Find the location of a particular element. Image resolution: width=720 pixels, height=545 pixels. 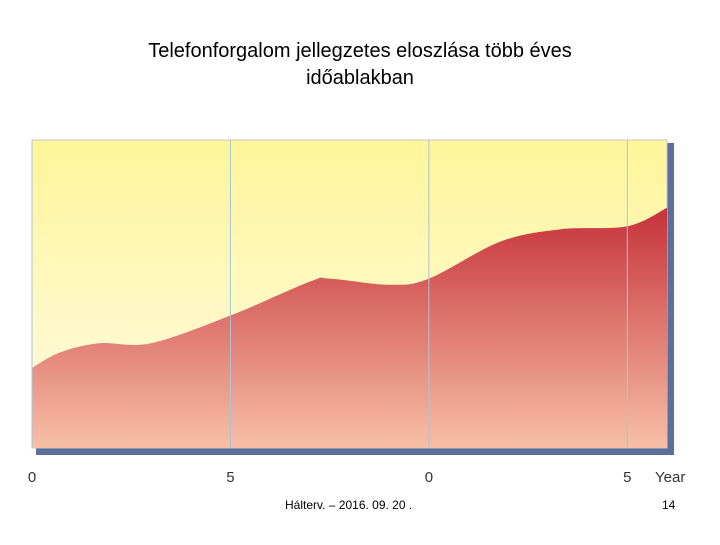

footer-text: Hálterv. – 2016. 09. 20 . is located at coordinates (348, 505).